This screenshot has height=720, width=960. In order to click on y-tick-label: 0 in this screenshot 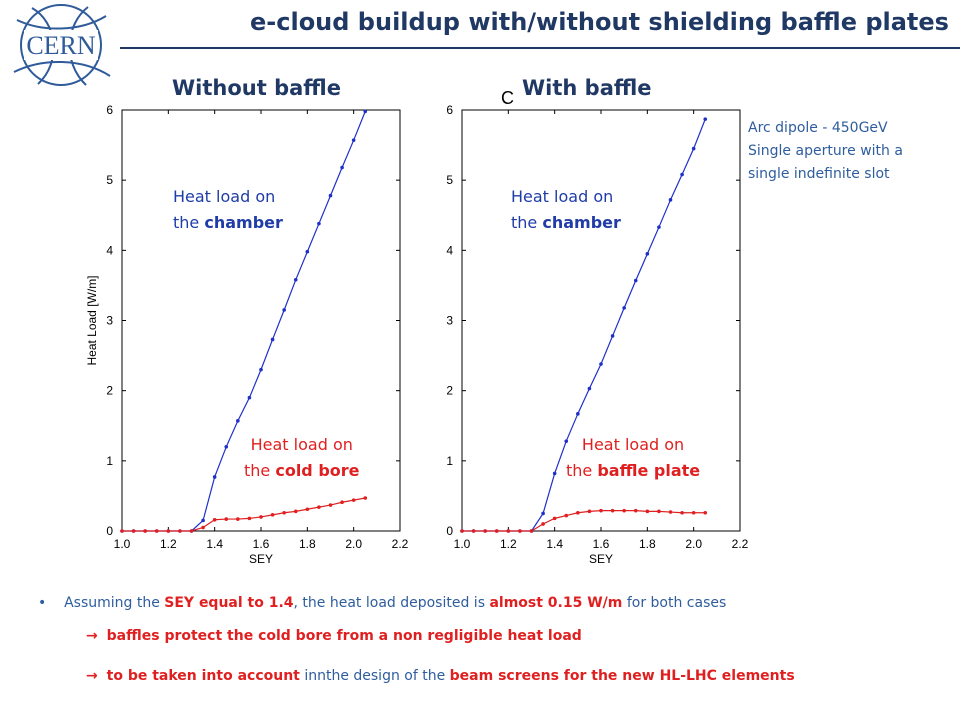, I will do `click(109, 531)`.